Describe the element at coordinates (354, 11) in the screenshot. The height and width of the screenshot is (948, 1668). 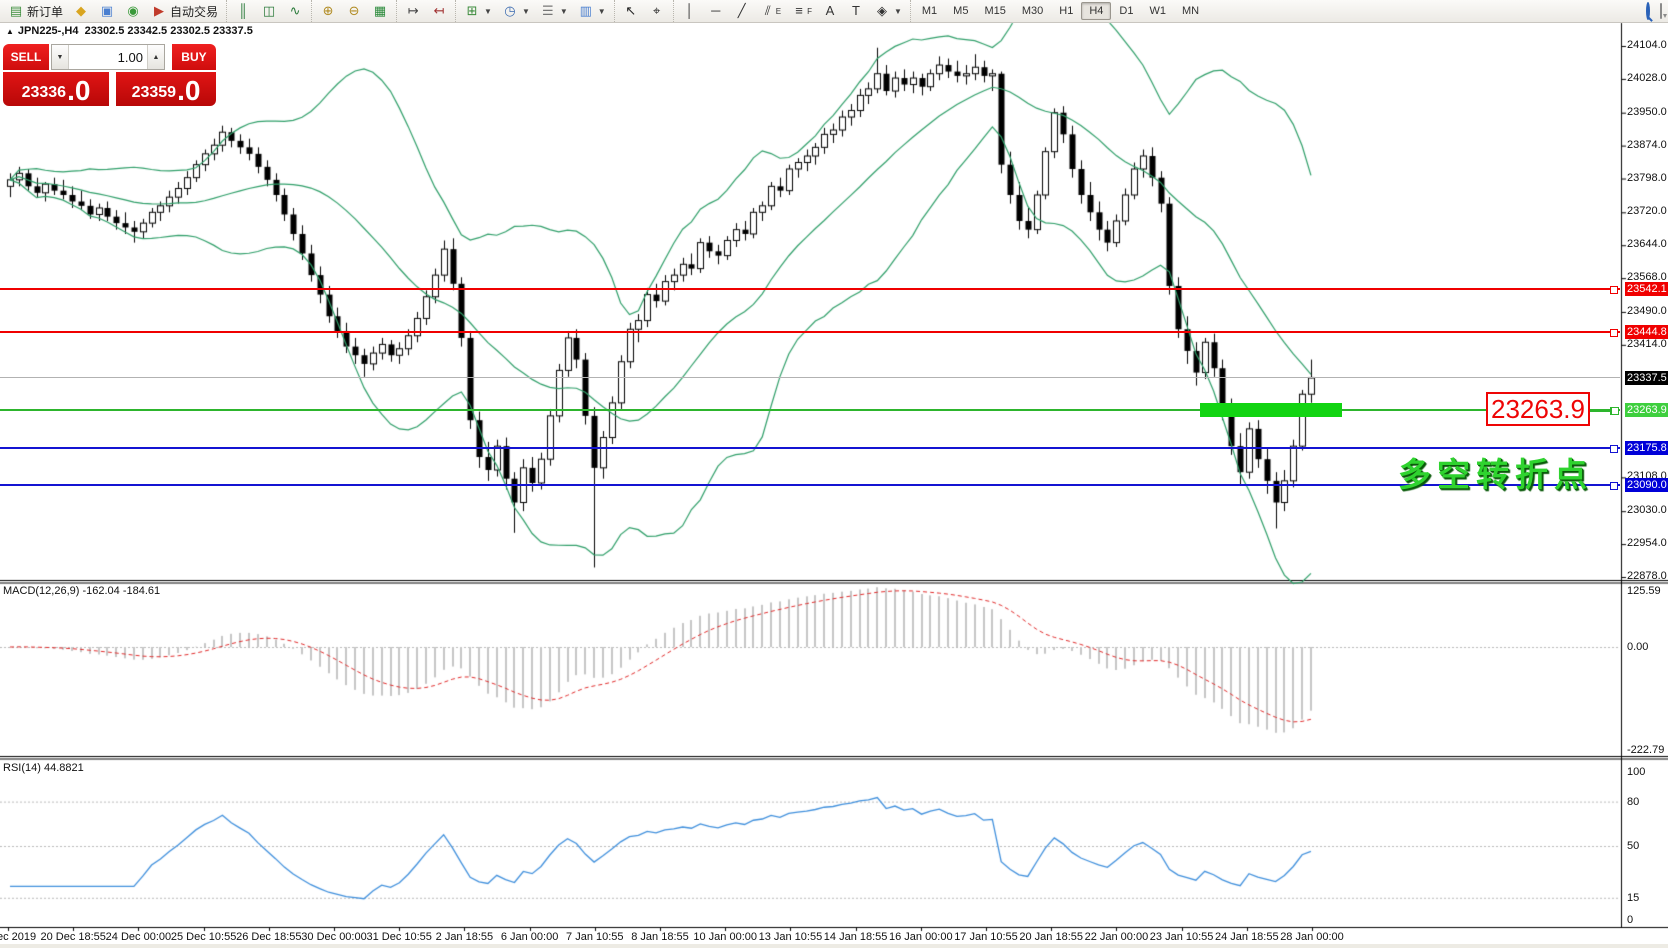
I see `zoom-out-button: ⊖` at that location.